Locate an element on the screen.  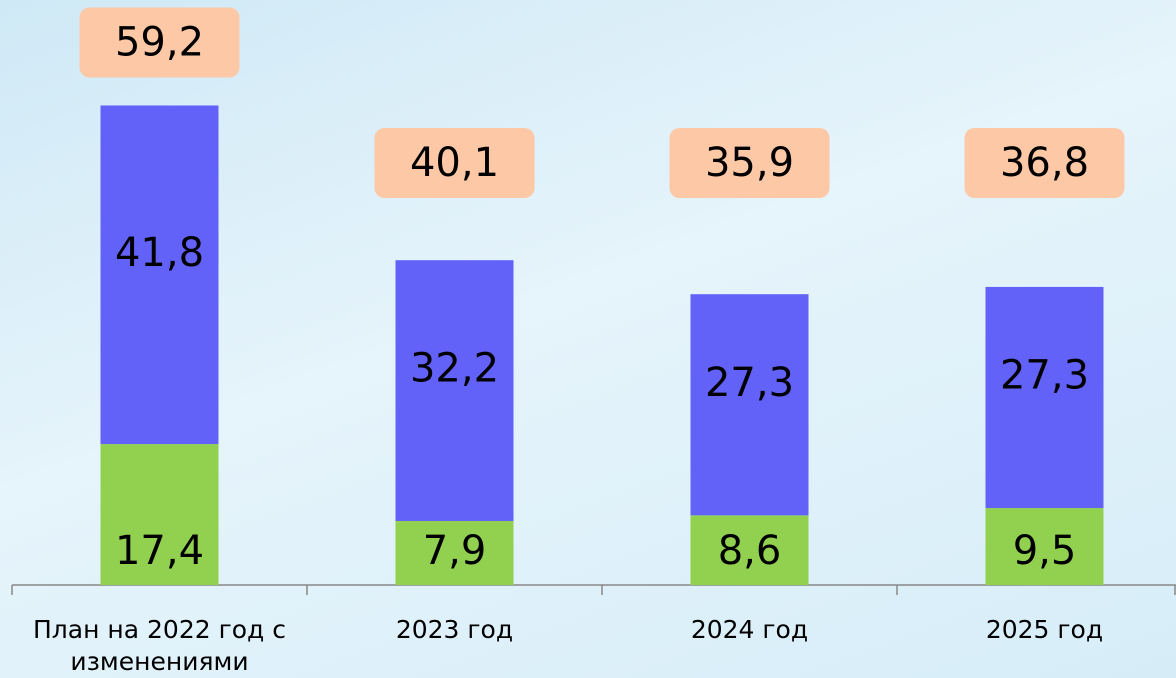
x-tick-label: 2023 год is located at coordinates (454, 629).